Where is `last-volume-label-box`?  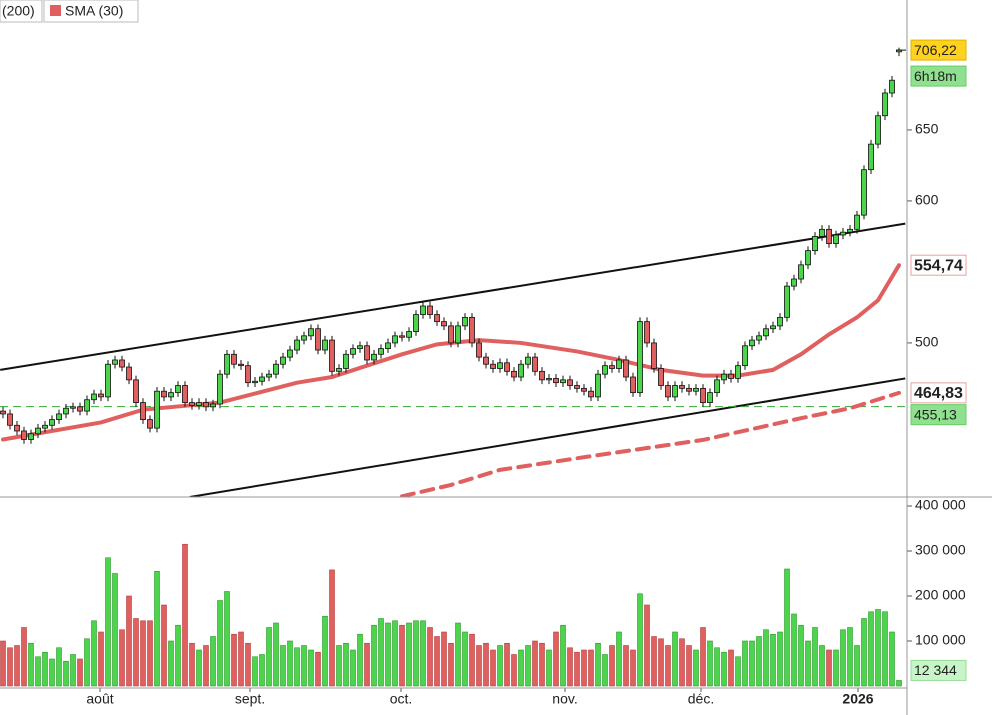 last-volume-label-box is located at coordinates (938, 670).